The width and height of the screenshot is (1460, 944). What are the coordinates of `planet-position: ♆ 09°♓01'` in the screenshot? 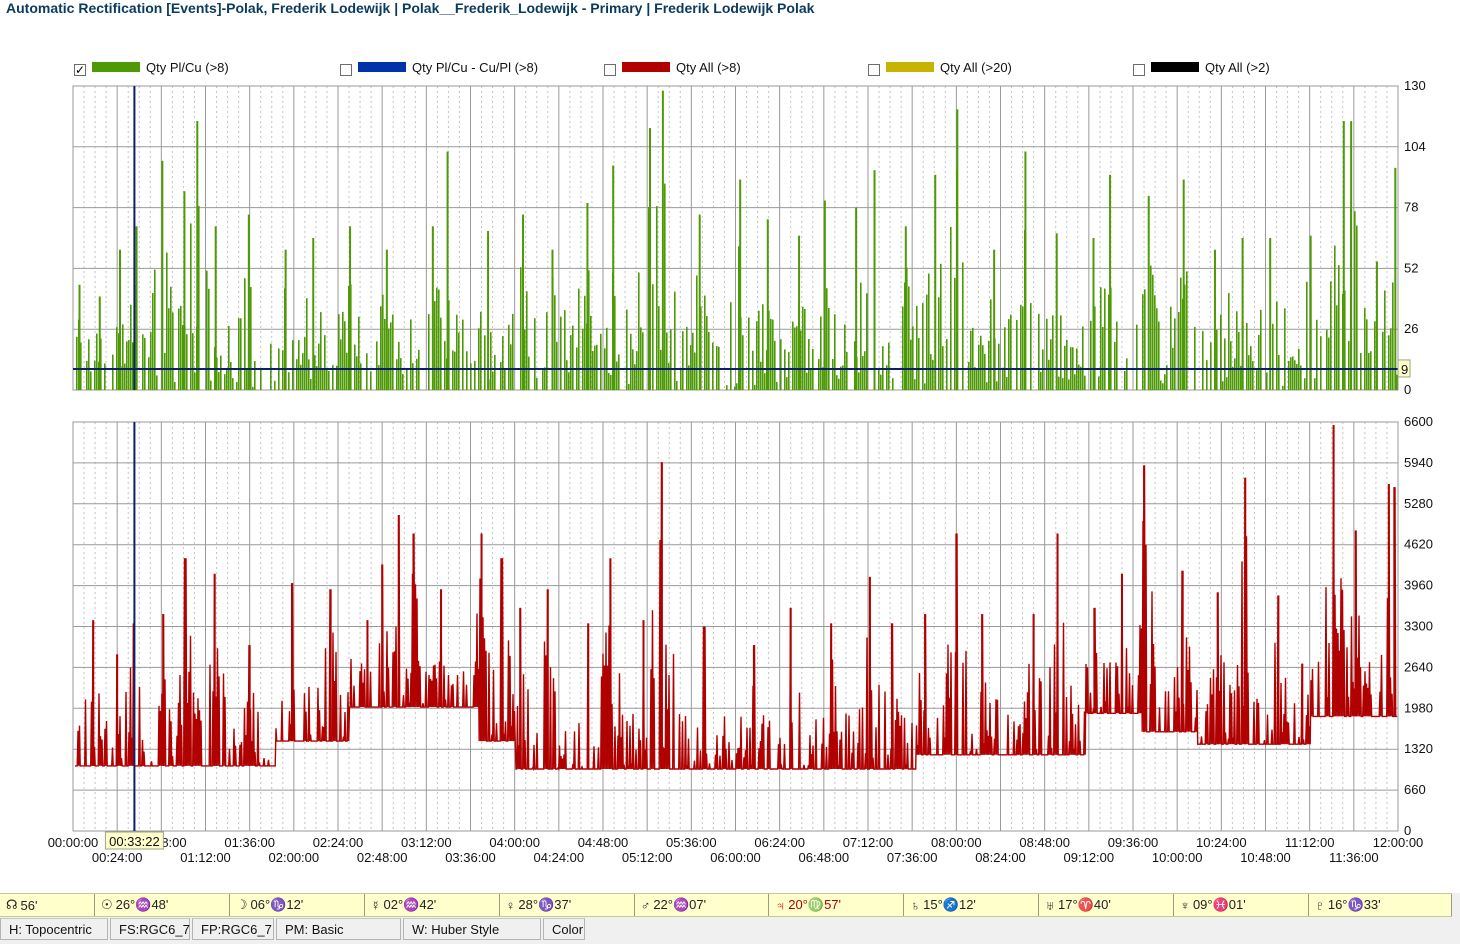 It's located at (1242, 905).